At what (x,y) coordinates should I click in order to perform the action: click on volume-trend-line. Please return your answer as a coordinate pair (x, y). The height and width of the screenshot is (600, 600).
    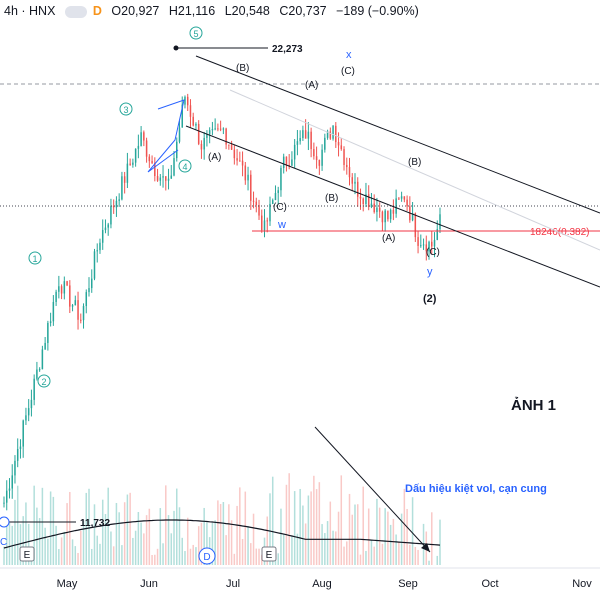
    Looking at the image, I should click on (372, 489).